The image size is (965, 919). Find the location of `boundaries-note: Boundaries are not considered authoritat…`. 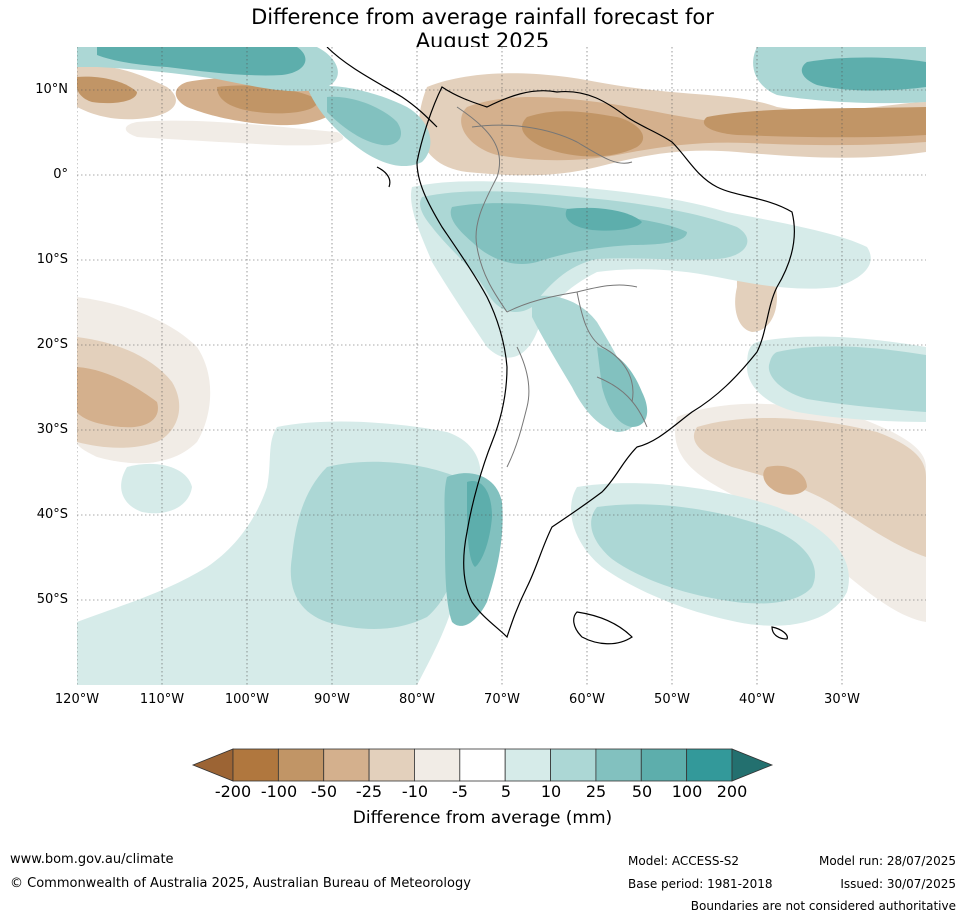

boundaries-note: Boundaries are not considered authoritat… is located at coordinates (823, 906).